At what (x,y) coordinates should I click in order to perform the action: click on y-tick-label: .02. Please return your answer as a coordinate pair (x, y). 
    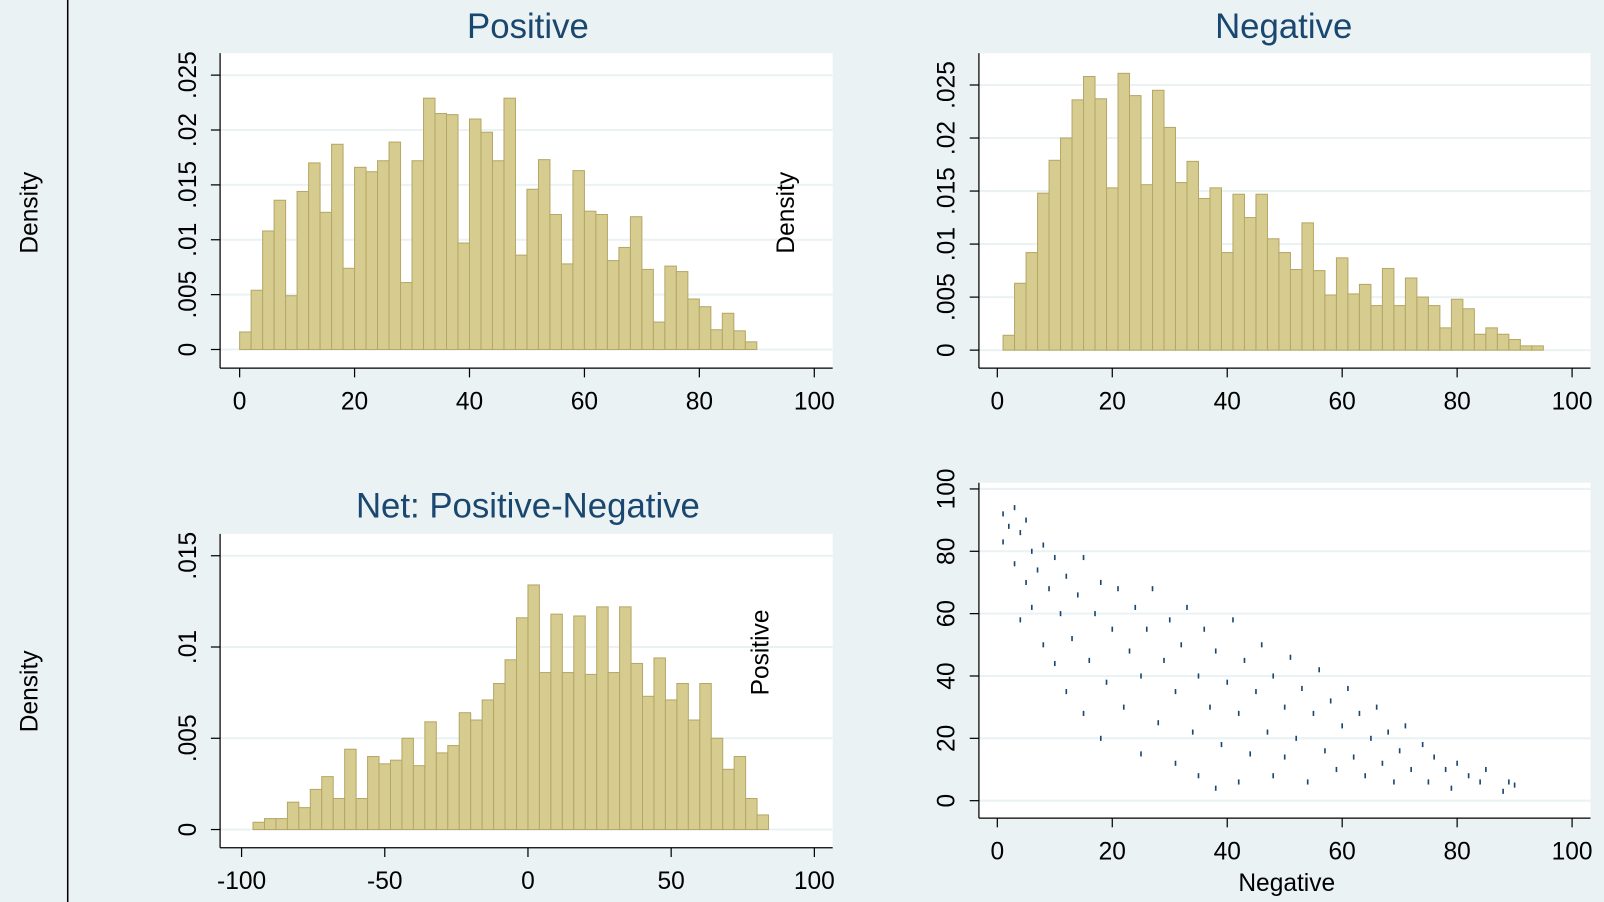
    Looking at the image, I should click on (188, 130).